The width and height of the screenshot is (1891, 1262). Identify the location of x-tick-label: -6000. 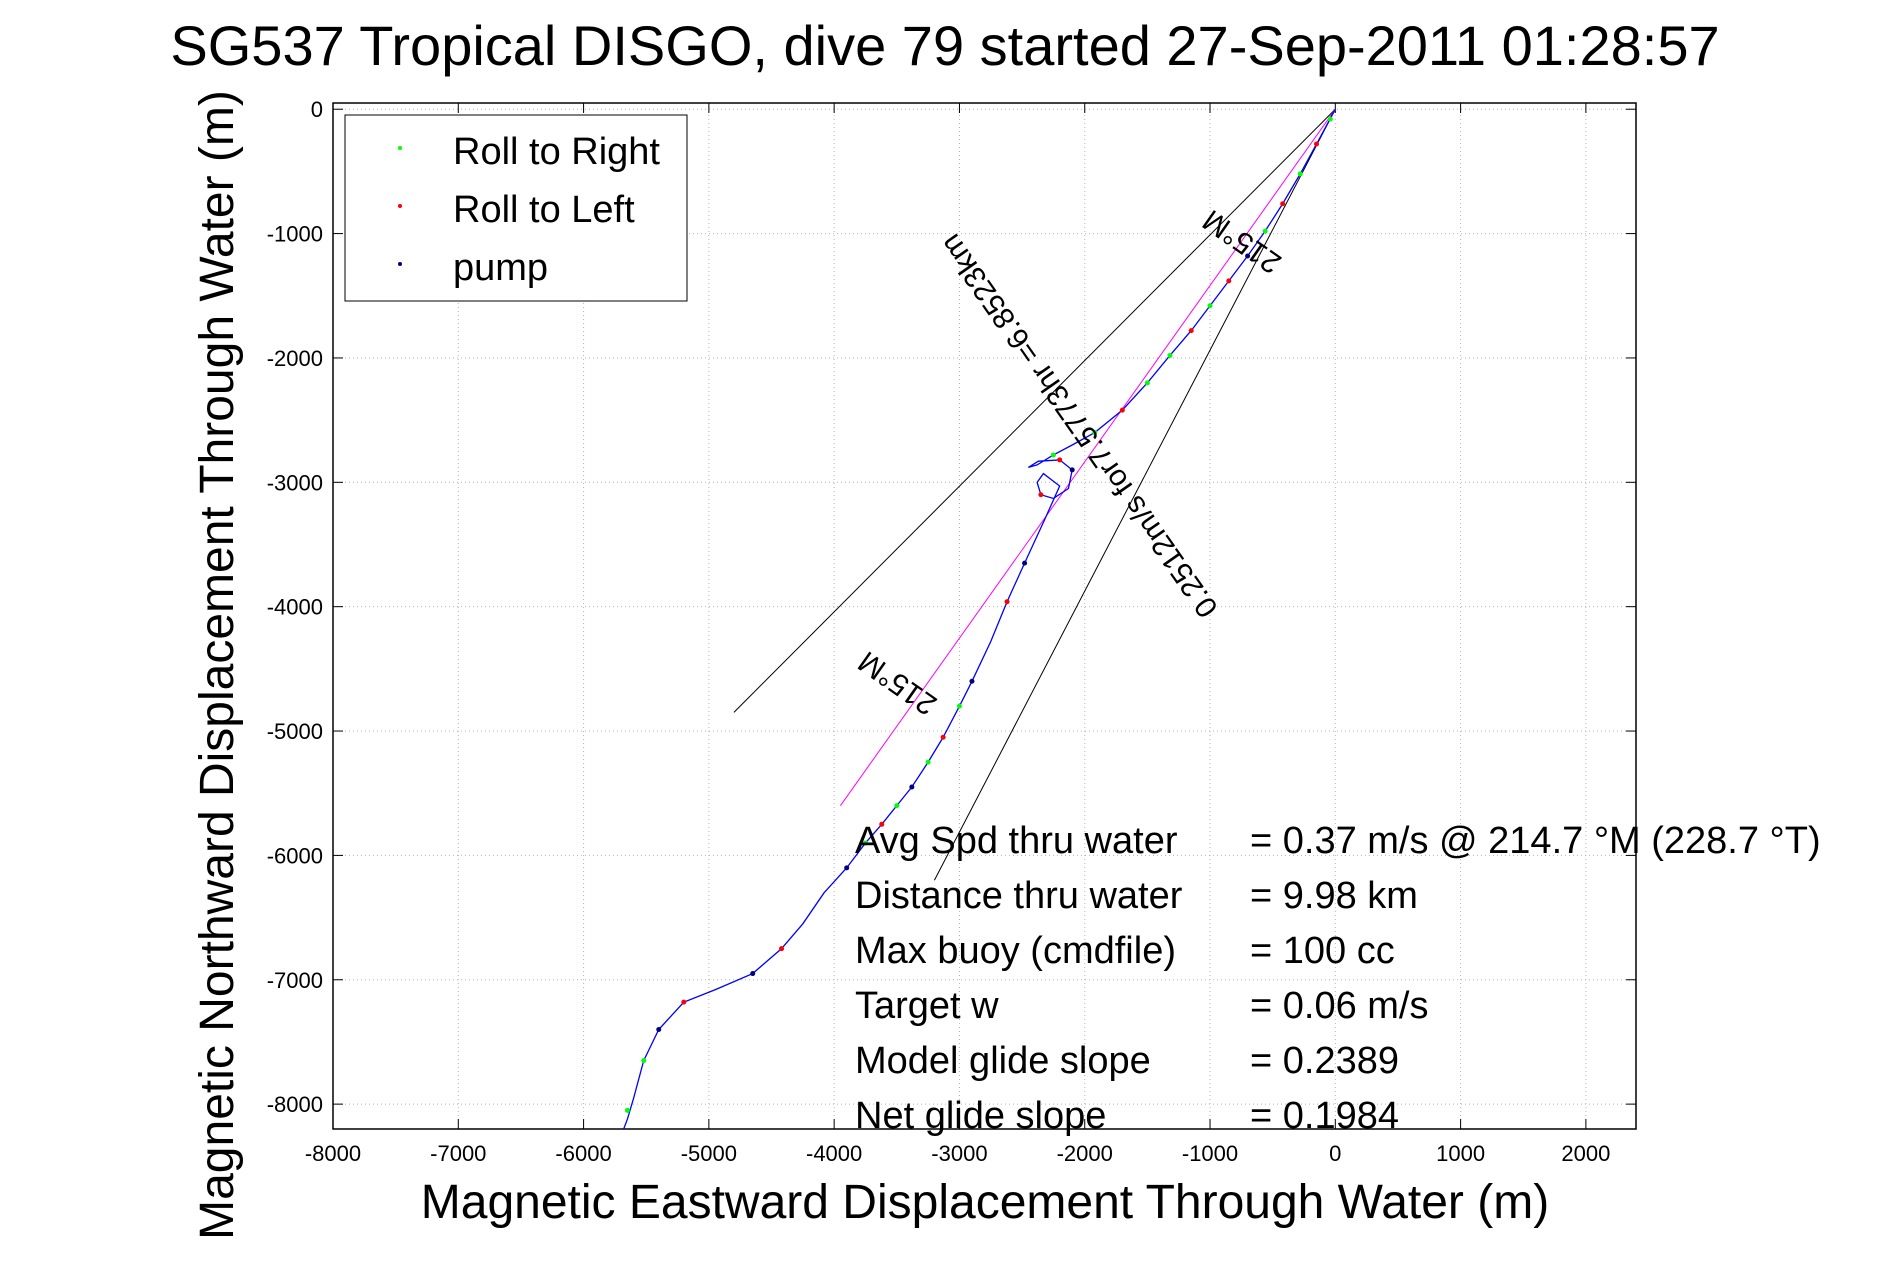
(583, 1153).